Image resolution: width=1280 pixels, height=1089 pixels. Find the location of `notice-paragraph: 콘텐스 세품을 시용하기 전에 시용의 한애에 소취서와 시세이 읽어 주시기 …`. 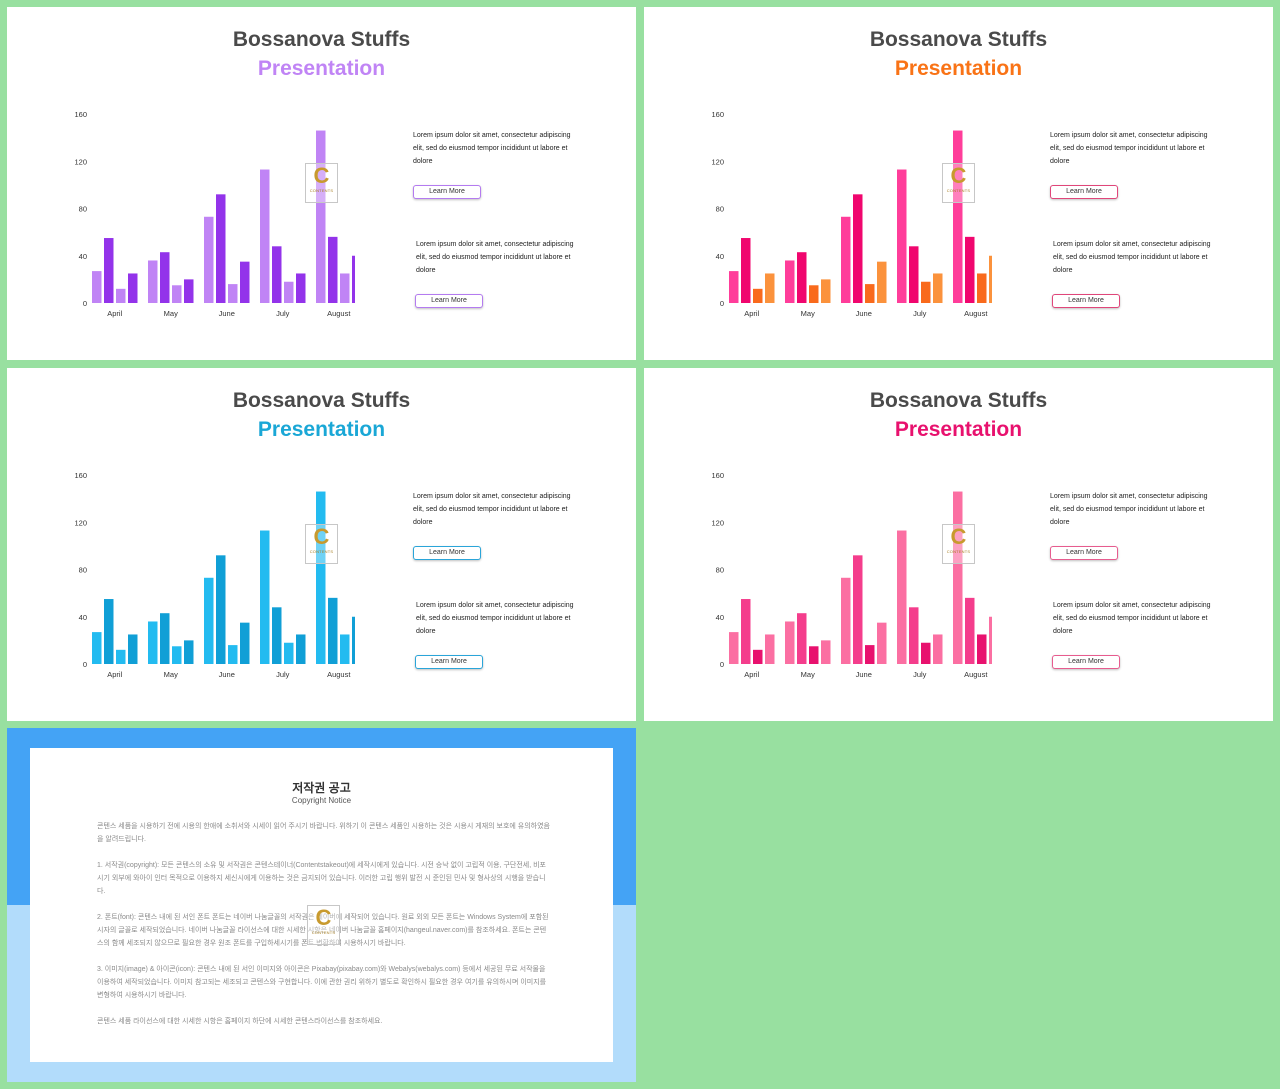

notice-paragraph: 콘텐스 세품을 시용하기 전에 시용의 한애에 소취서와 시세이 읽어 주시기 … is located at coordinates (323, 833).